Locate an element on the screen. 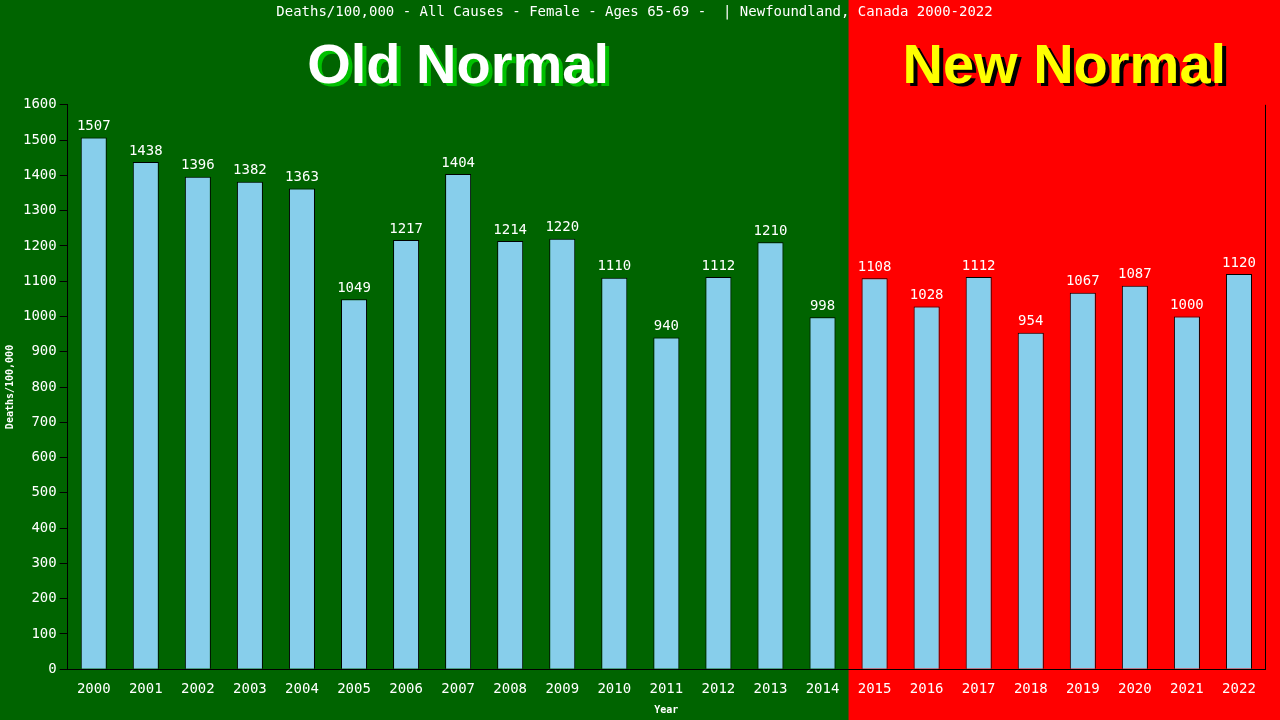 The width and height of the screenshot is (1280, 720). y-tick-label: 1500 is located at coordinates (40, 138).